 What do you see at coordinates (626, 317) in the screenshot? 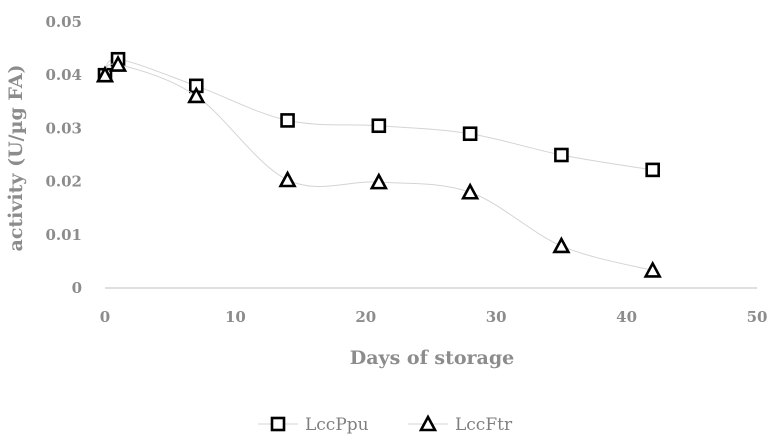
I see `x-tick-label: 40` at bounding box center [626, 317].